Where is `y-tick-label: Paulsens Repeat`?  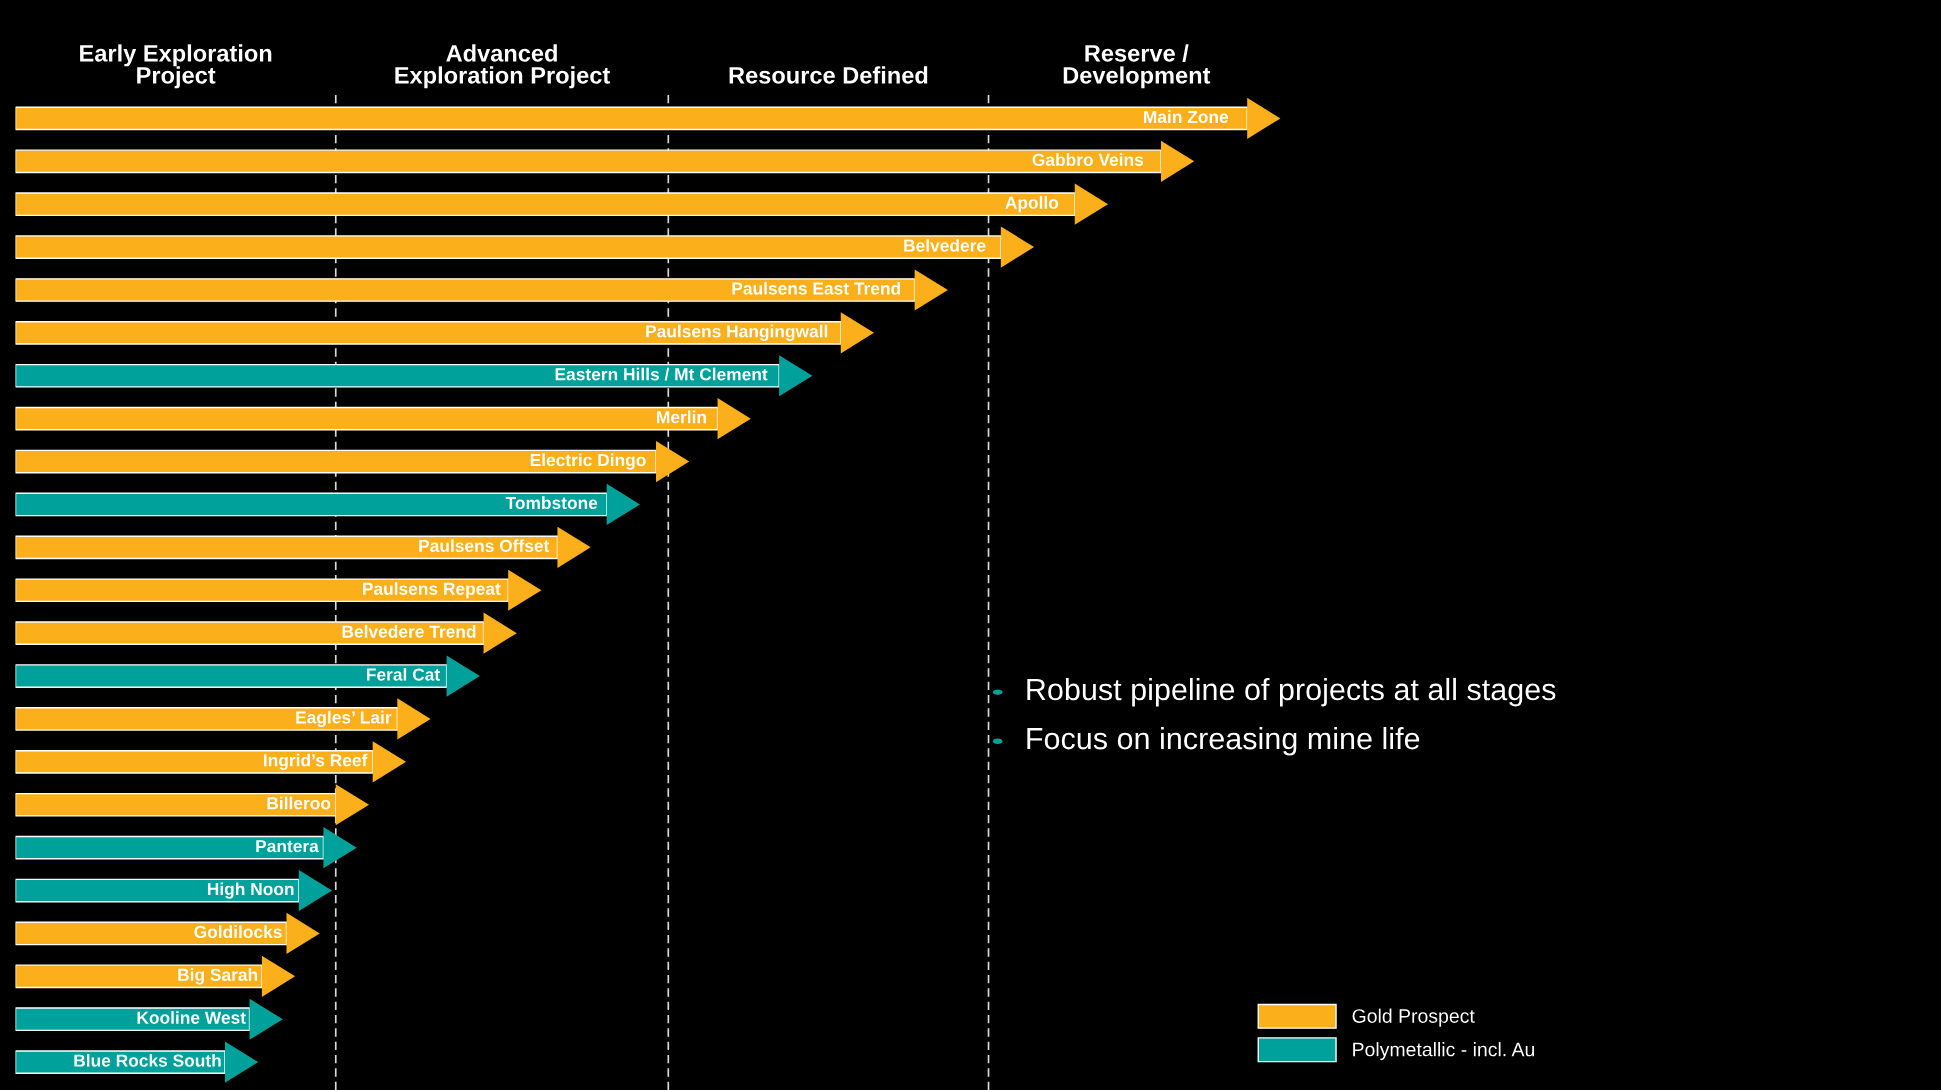 y-tick-label: Paulsens Repeat is located at coordinates (432, 590).